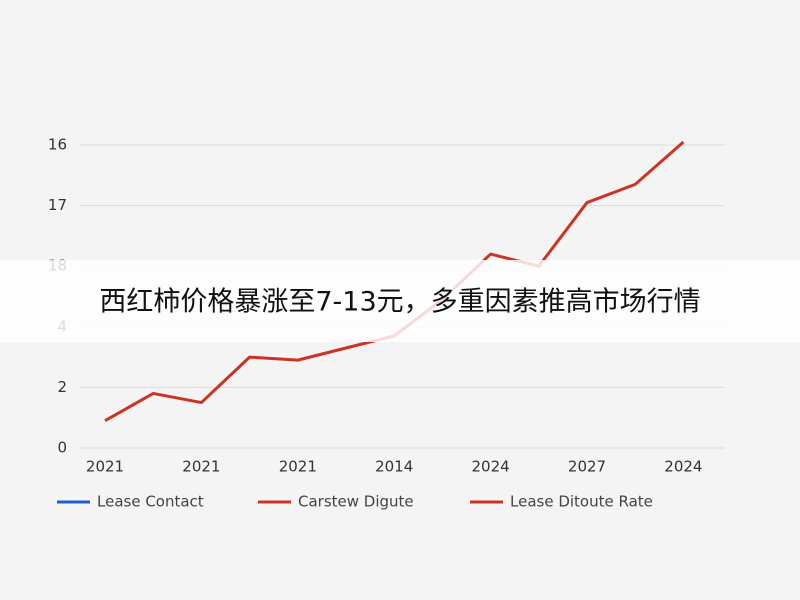  What do you see at coordinates (356, 502) in the screenshot?
I see `legend-label: Carstew Digute` at bounding box center [356, 502].